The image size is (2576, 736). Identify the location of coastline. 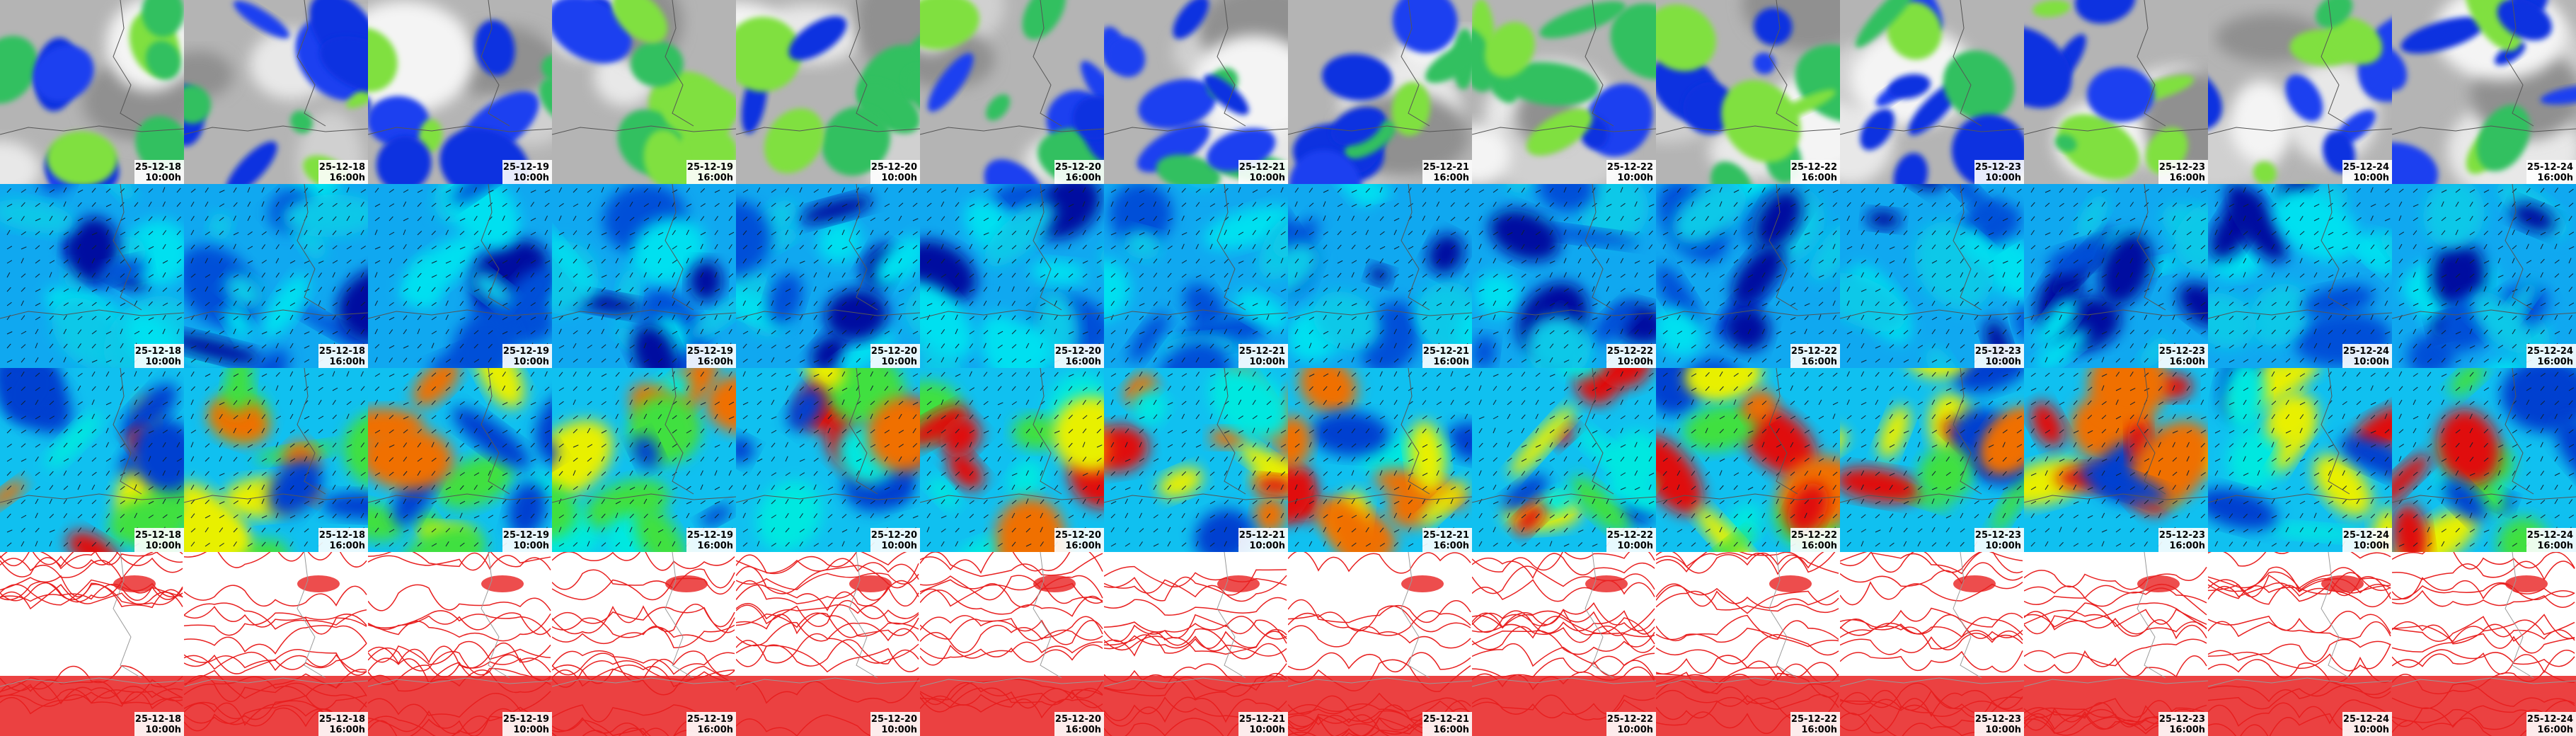
(92, 68).